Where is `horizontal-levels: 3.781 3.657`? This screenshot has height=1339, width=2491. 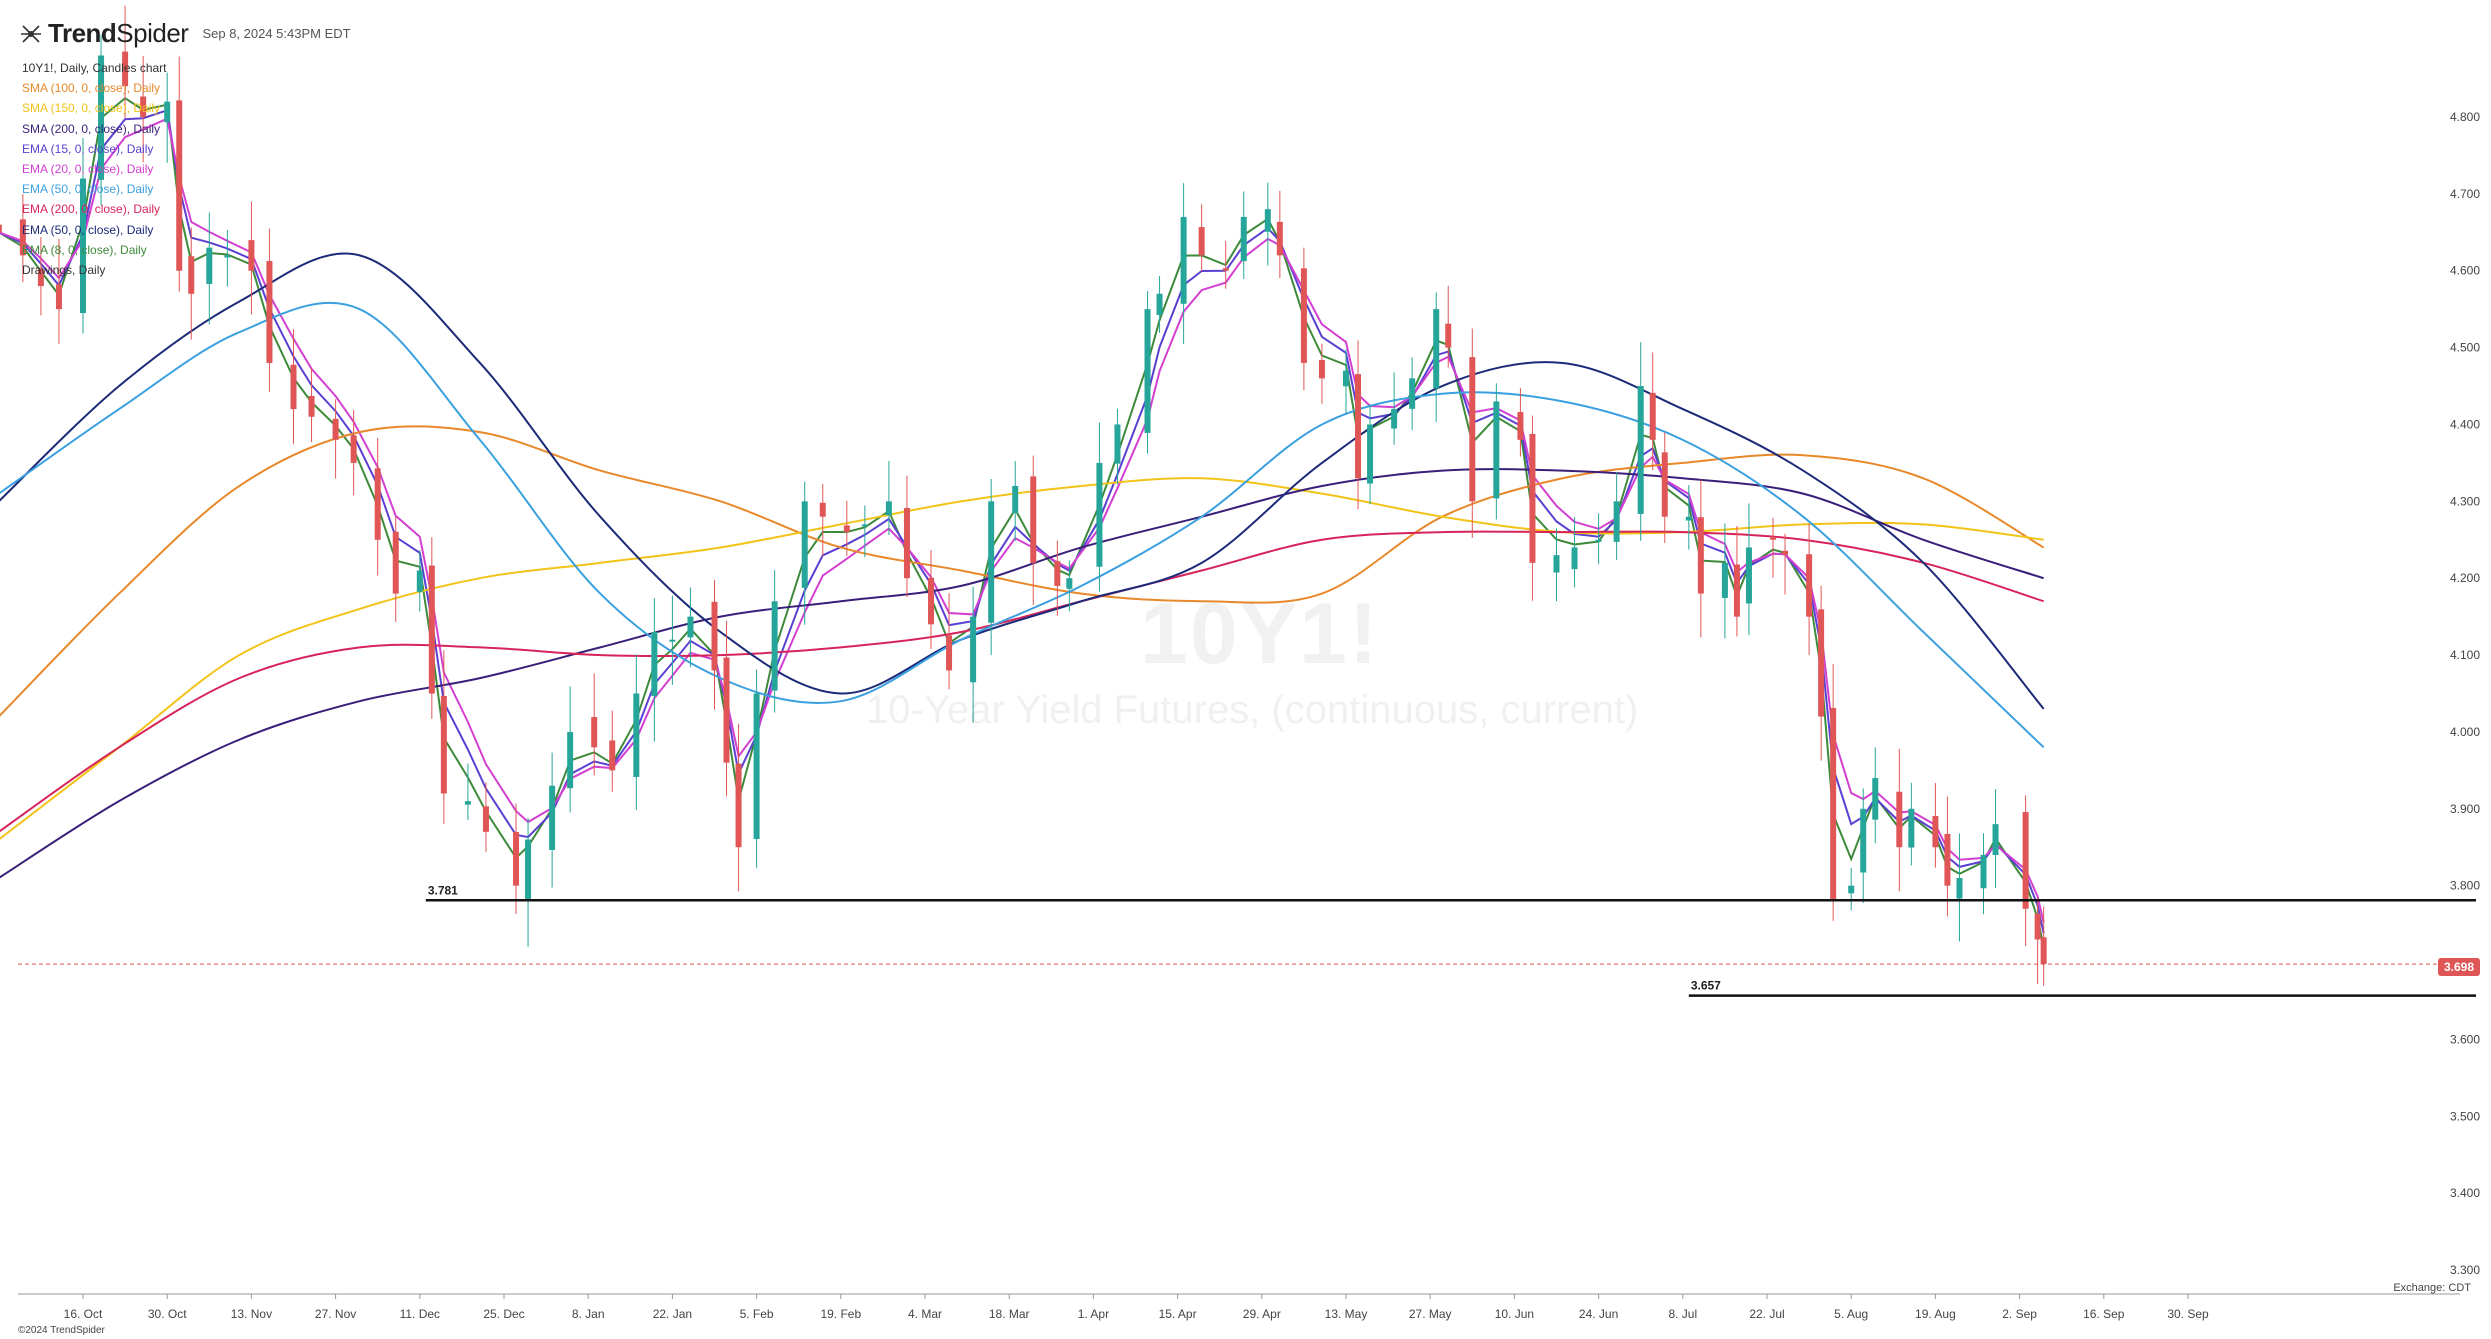
horizontal-levels: 3.781 3.657 is located at coordinates (1247, 940).